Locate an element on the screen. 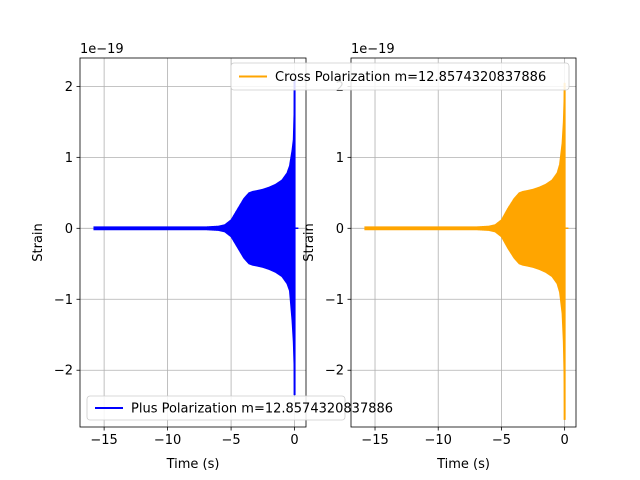 The width and height of the screenshot is (640, 480). legend-label: Cross Polarization m=12.8574320837886 is located at coordinates (410, 77).